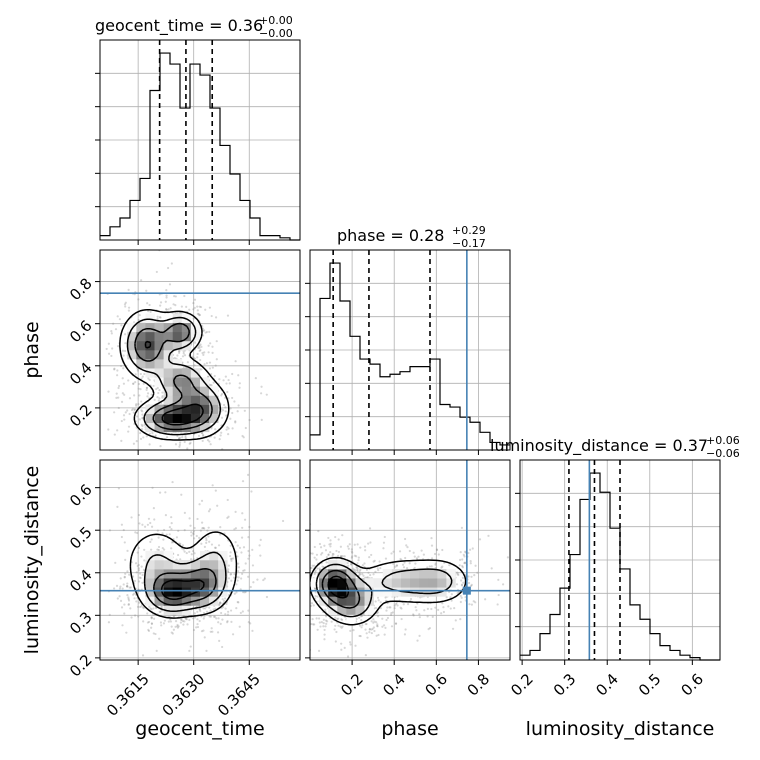  What do you see at coordinates (410, 354) in the screenshot?
I see `histogram-step` at bounding box center [410, 354].